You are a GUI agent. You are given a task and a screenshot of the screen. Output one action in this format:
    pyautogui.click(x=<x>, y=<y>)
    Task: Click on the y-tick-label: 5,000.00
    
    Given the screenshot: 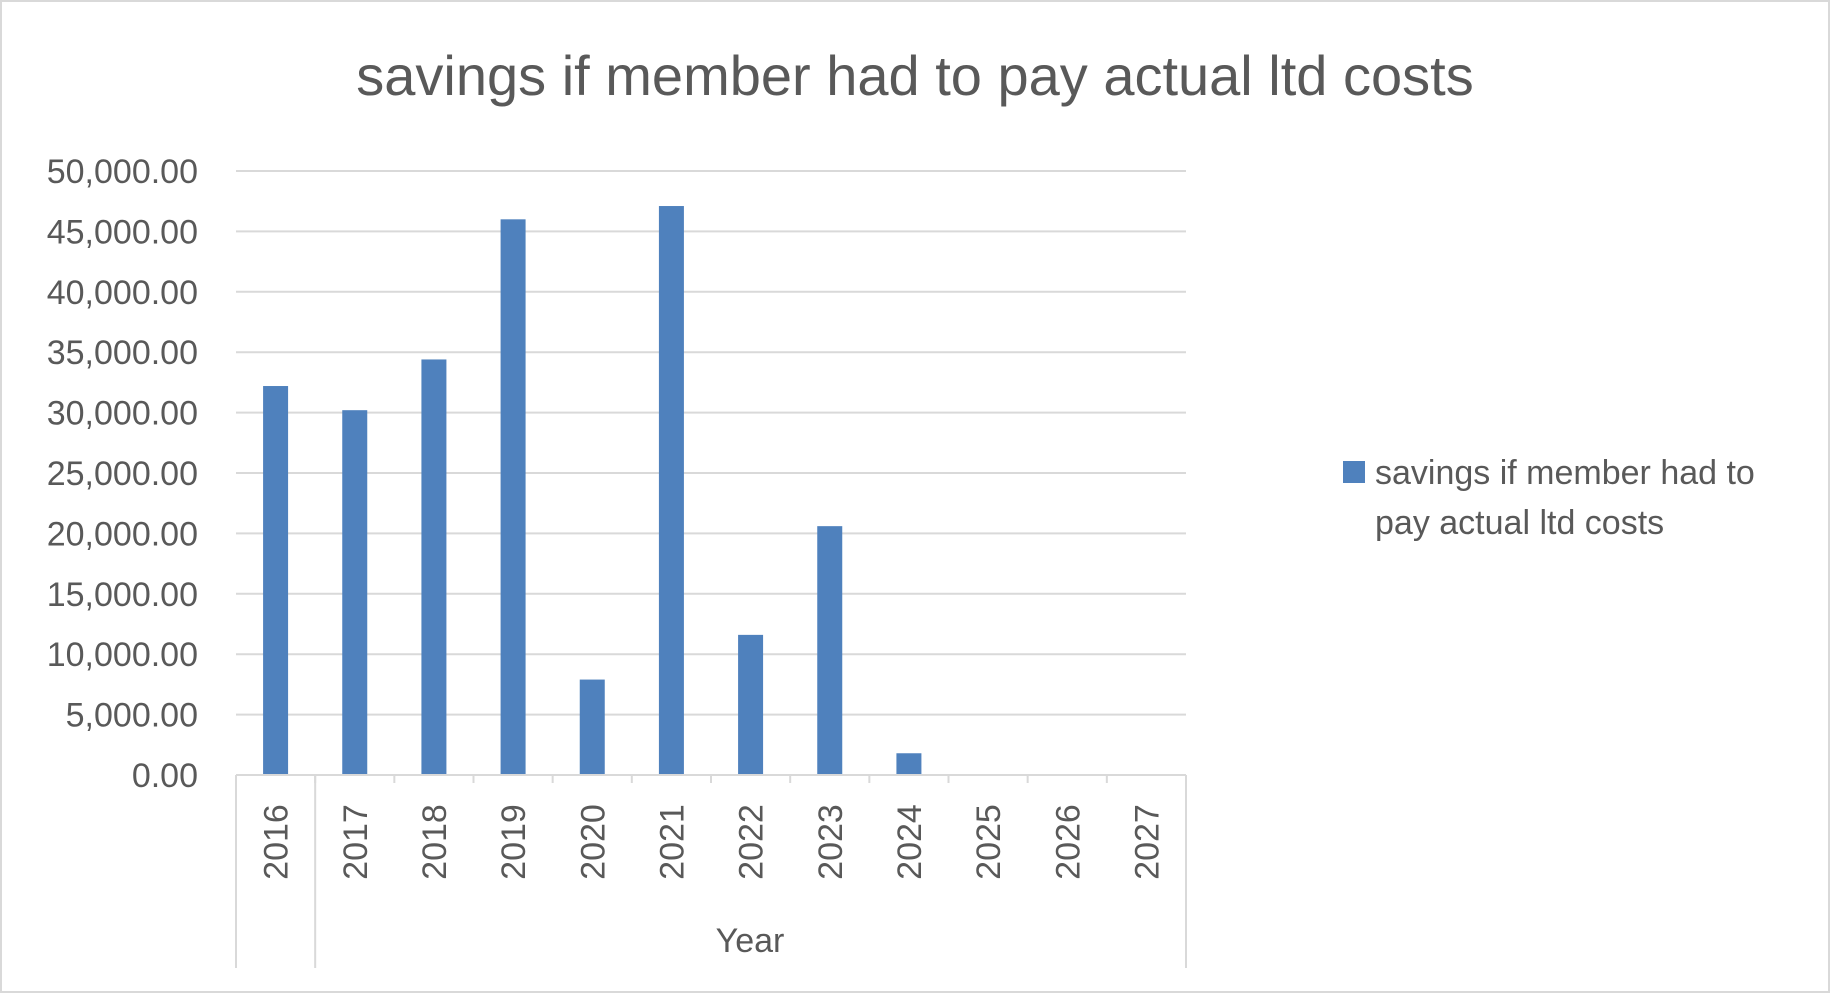 What is the action you would take?
    pyautogui.click(x=132, y=716)
    